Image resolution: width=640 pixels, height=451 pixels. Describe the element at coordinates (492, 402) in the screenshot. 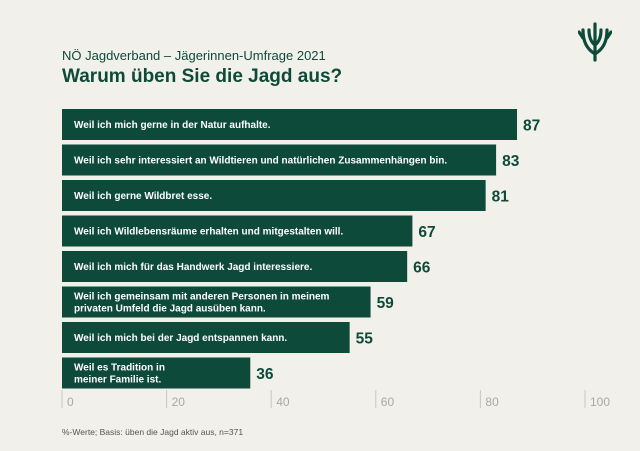

I see `x-tick-label: 80` at that location.